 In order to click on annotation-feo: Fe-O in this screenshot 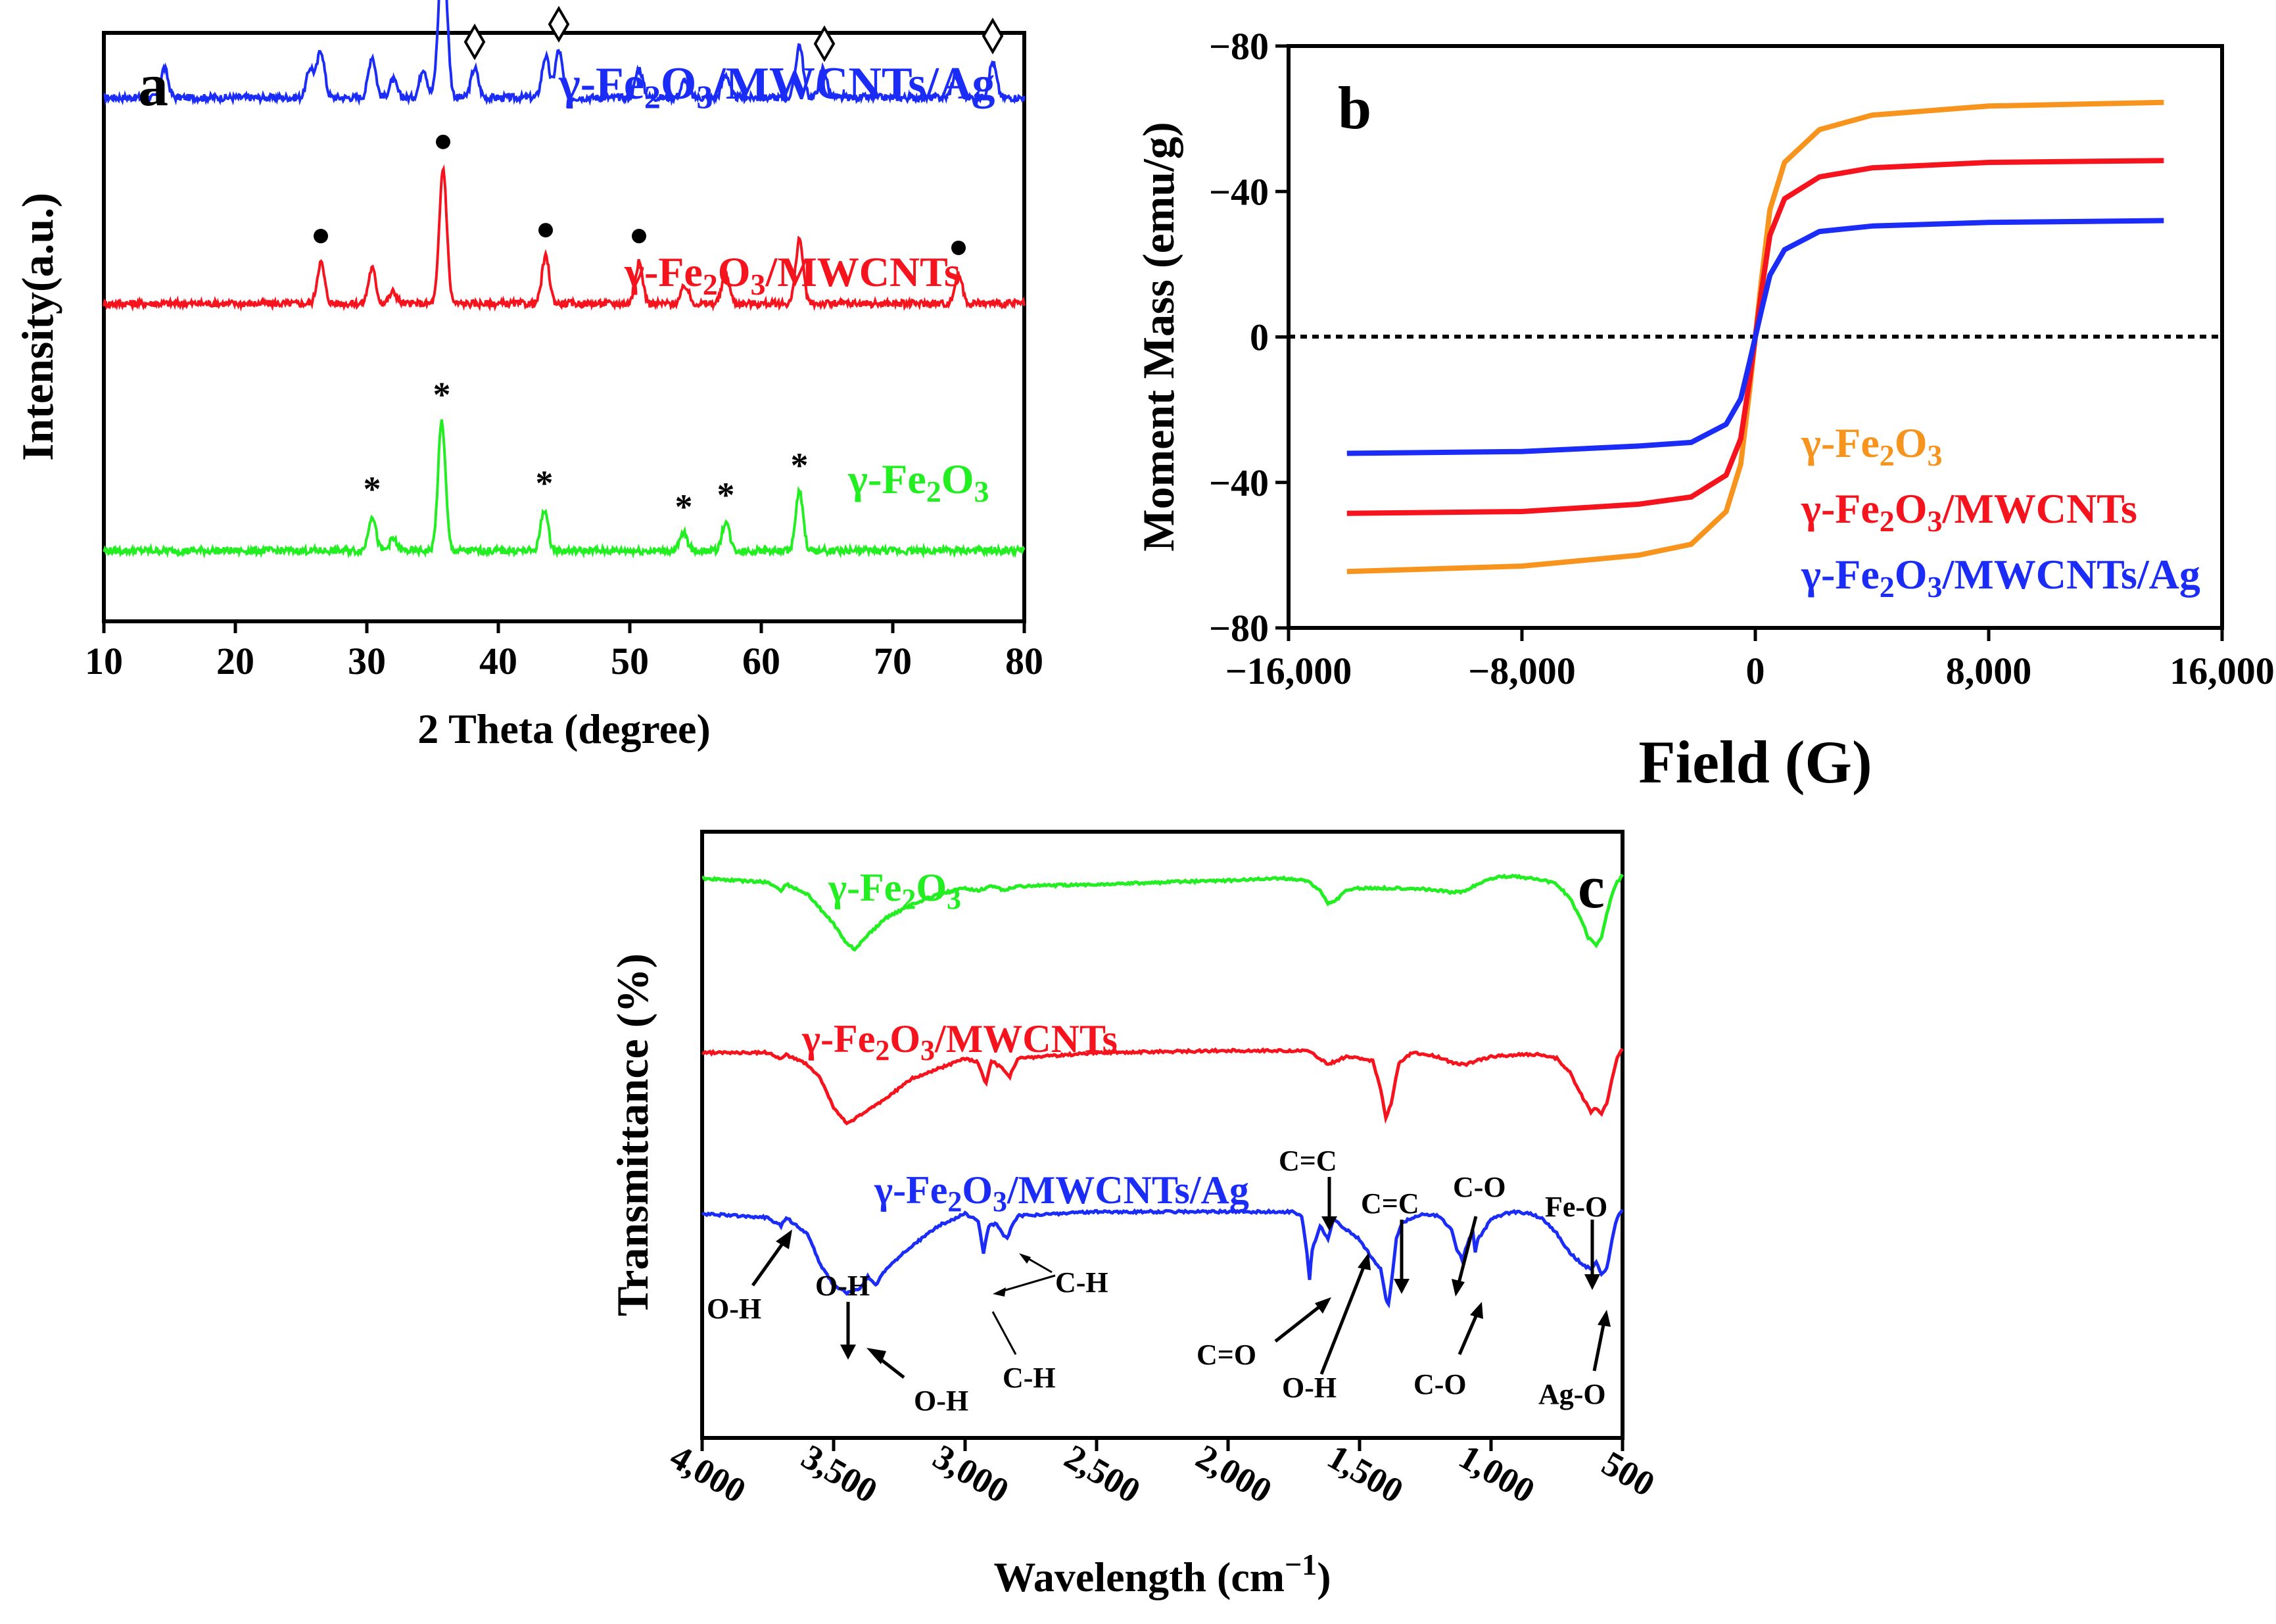, I will do `click(1576, 1240)`.